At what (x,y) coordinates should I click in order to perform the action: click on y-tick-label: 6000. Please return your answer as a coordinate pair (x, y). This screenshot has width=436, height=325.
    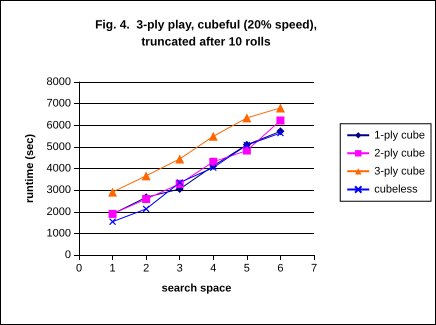
    Looking at the image, I should click on (58, 125).